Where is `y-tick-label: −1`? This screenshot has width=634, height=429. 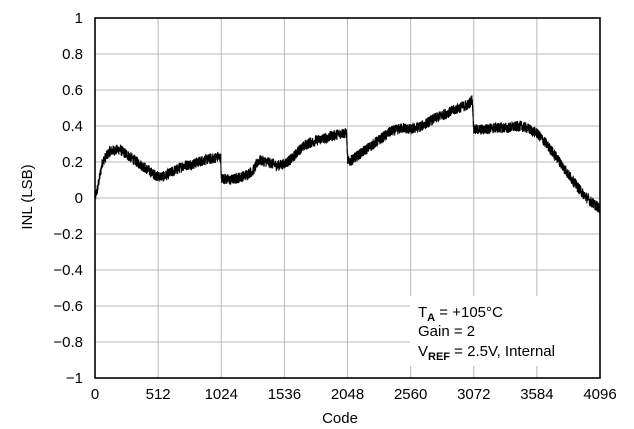 y-tick-label: −1 is located at coordinates (74, 378).